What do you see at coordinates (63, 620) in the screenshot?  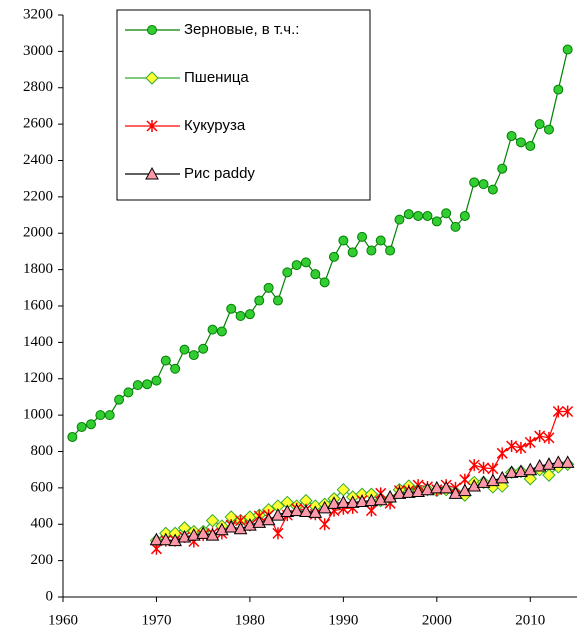 I see `x-tick-label: 1960` at bounding box center [63, 620].